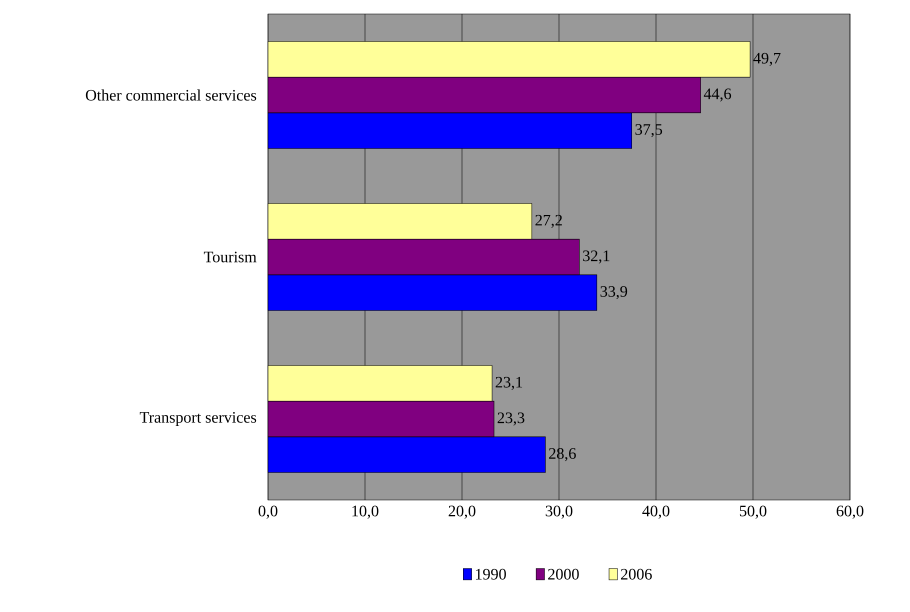  What do you see at coordinates (753, 512) in the screenshot?
I see `x-tick-label: 50,0` at bounding box center [753, 512].